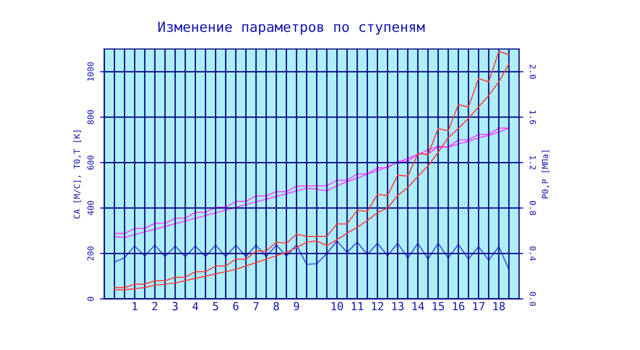 The width and height of the screenshot is (640, 350). I want to click on x-tick-label: 13, so click(398, 306).